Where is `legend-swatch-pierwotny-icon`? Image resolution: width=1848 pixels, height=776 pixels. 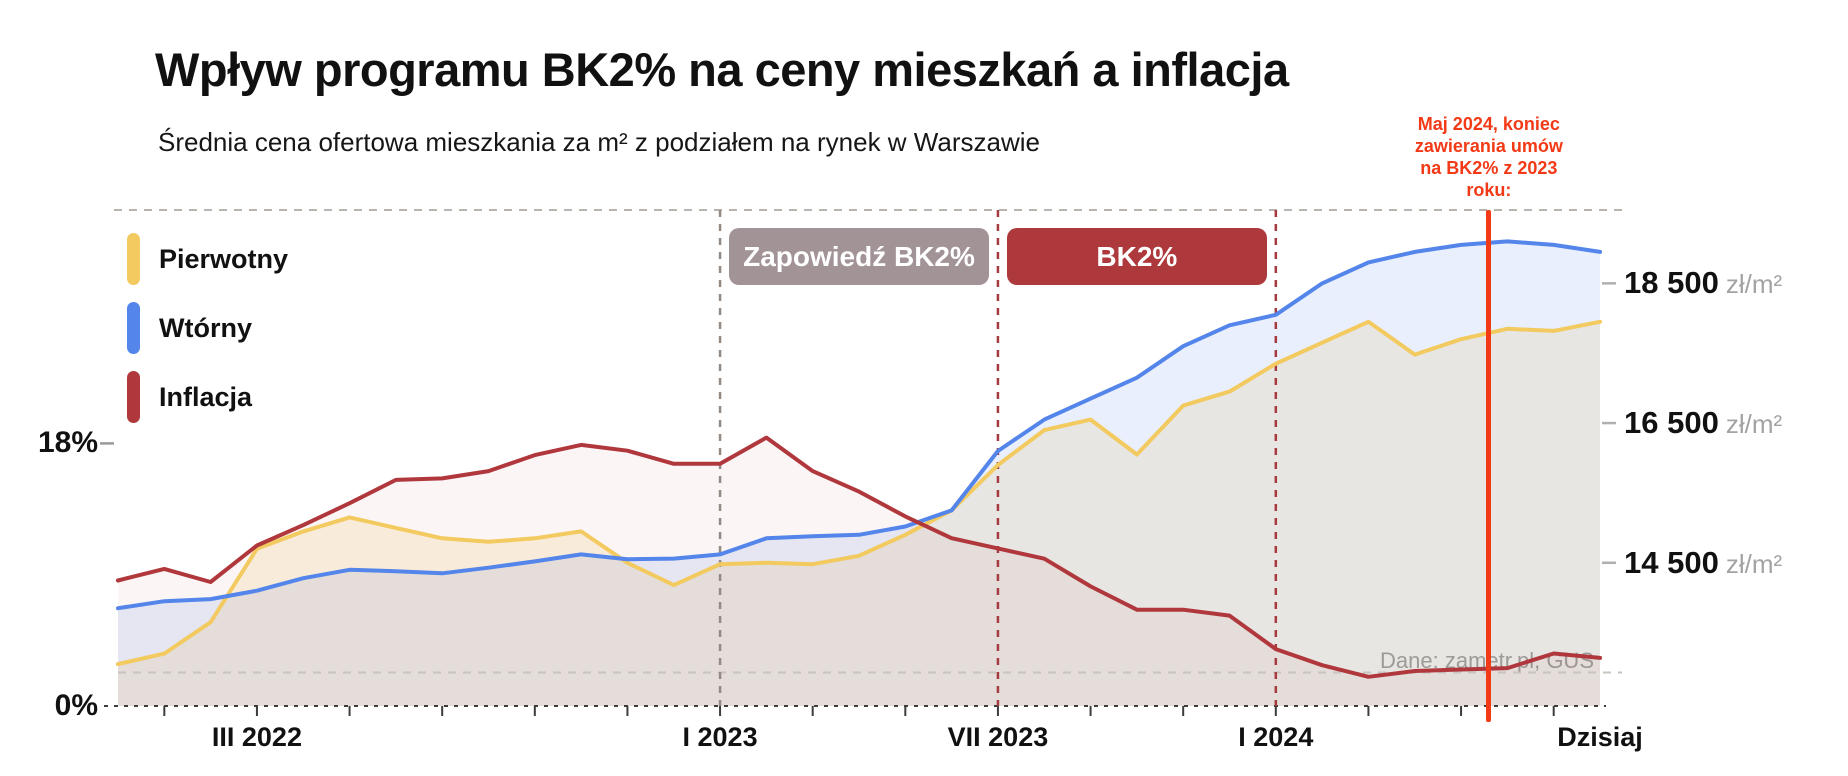 legend-swatch-pierwotny-icon is located at coordinates (133, 259).